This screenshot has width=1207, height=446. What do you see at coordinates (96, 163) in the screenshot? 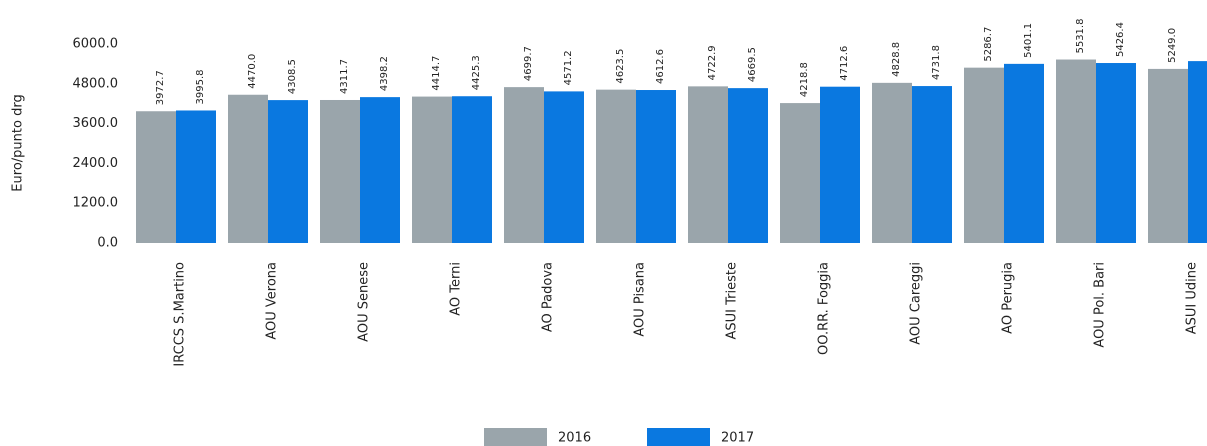
I see `y-tick-label: 2400.0` at bounding box center [96, 163].